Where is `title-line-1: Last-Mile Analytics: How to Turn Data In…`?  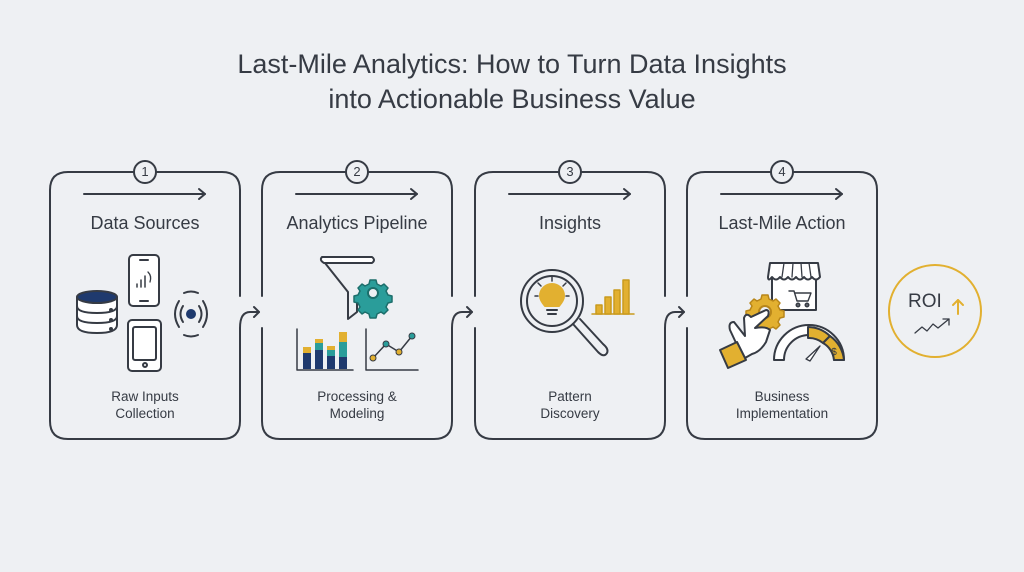 title-line-1: Last-Mile Analytics: How to Turn Data In… is located at coordinates (512, 64).